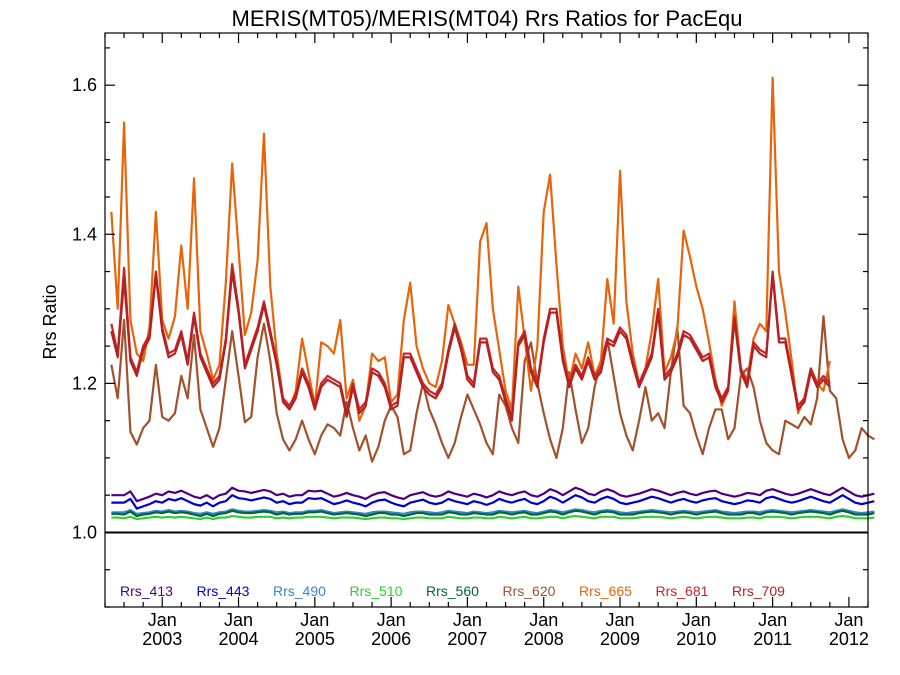 This screenshot has height=675, width=900. I want to click on y-tick-label: 1.2, so click(84, 383).